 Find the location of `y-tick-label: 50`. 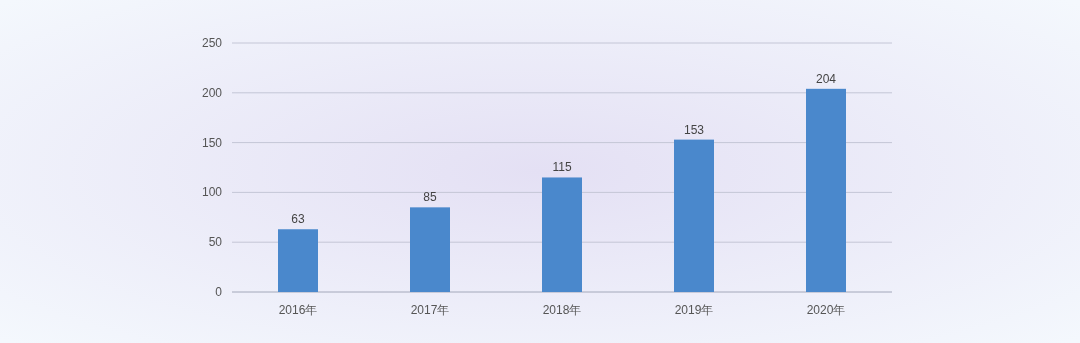

y-tick-label: 50 is located at coordinates (215, 242).